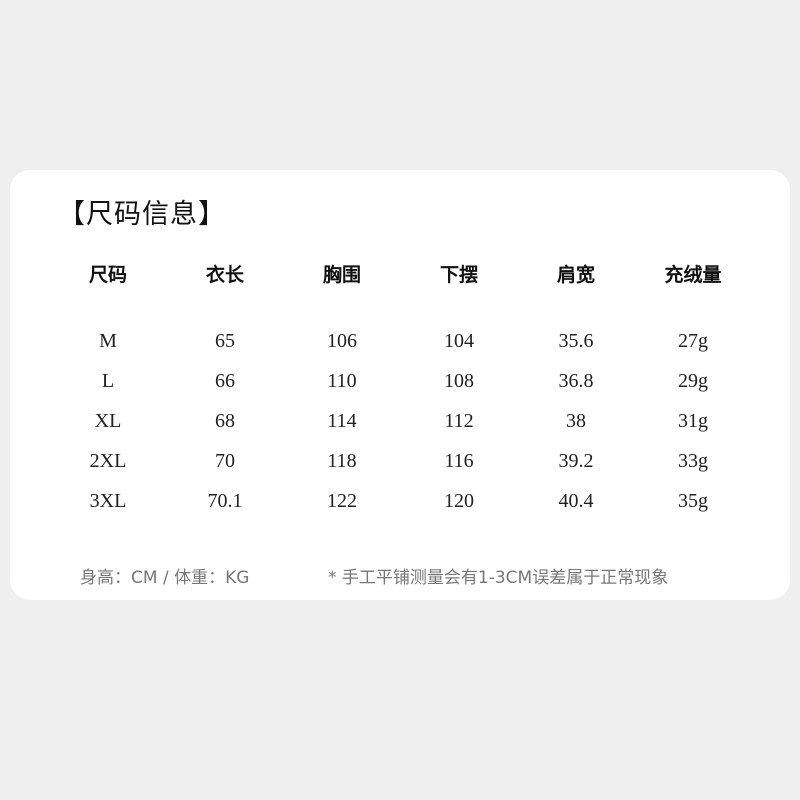 The image size is (800, 800). What do you see at coordinates (224, 275) in the screenshot?
I see `column-header: 衣长` at bounding box center [224, 275].